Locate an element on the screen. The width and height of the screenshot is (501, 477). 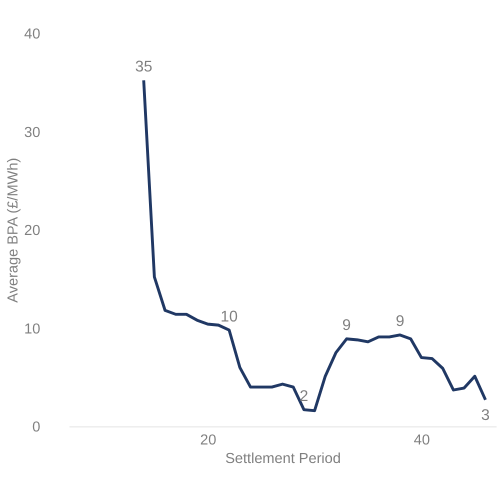
y-tick-label: 20 is located at coordinates (32, 231).